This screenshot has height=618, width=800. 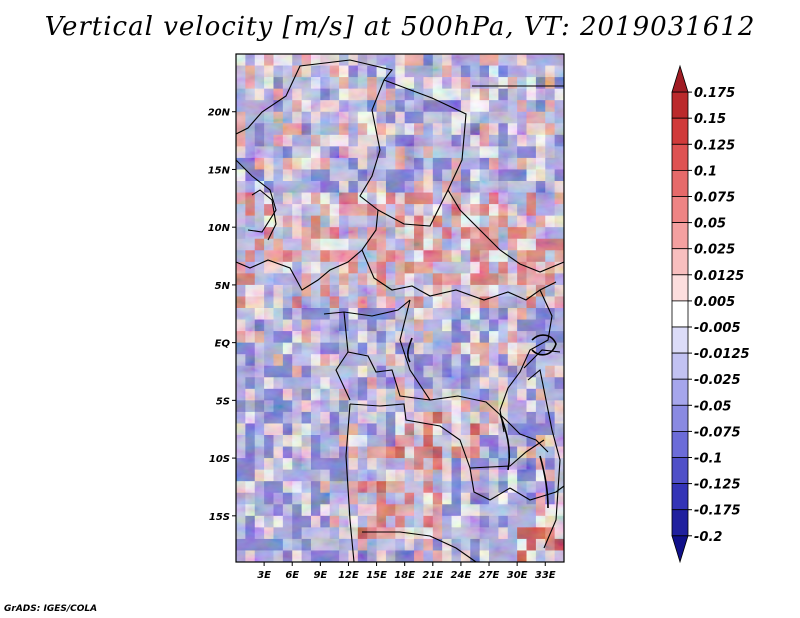 I want to click on colorbar-label: -0.025, so click(x=717, y=380).